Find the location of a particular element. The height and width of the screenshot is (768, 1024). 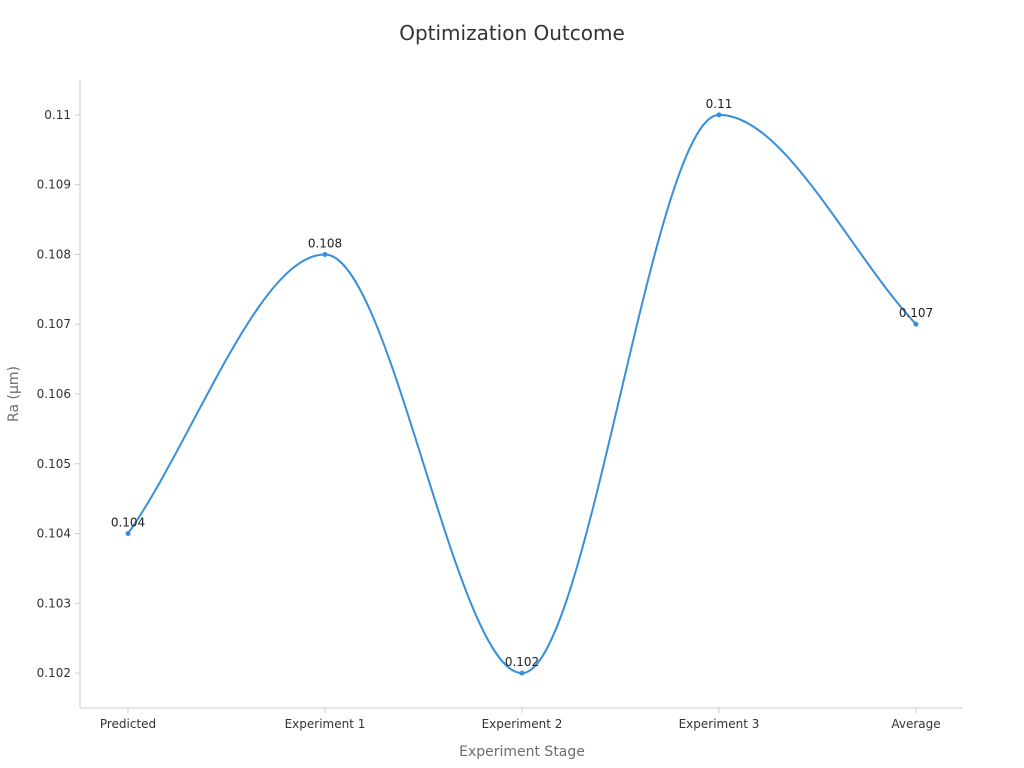

data-label: 0.107 is located at coordinates (916, 313).